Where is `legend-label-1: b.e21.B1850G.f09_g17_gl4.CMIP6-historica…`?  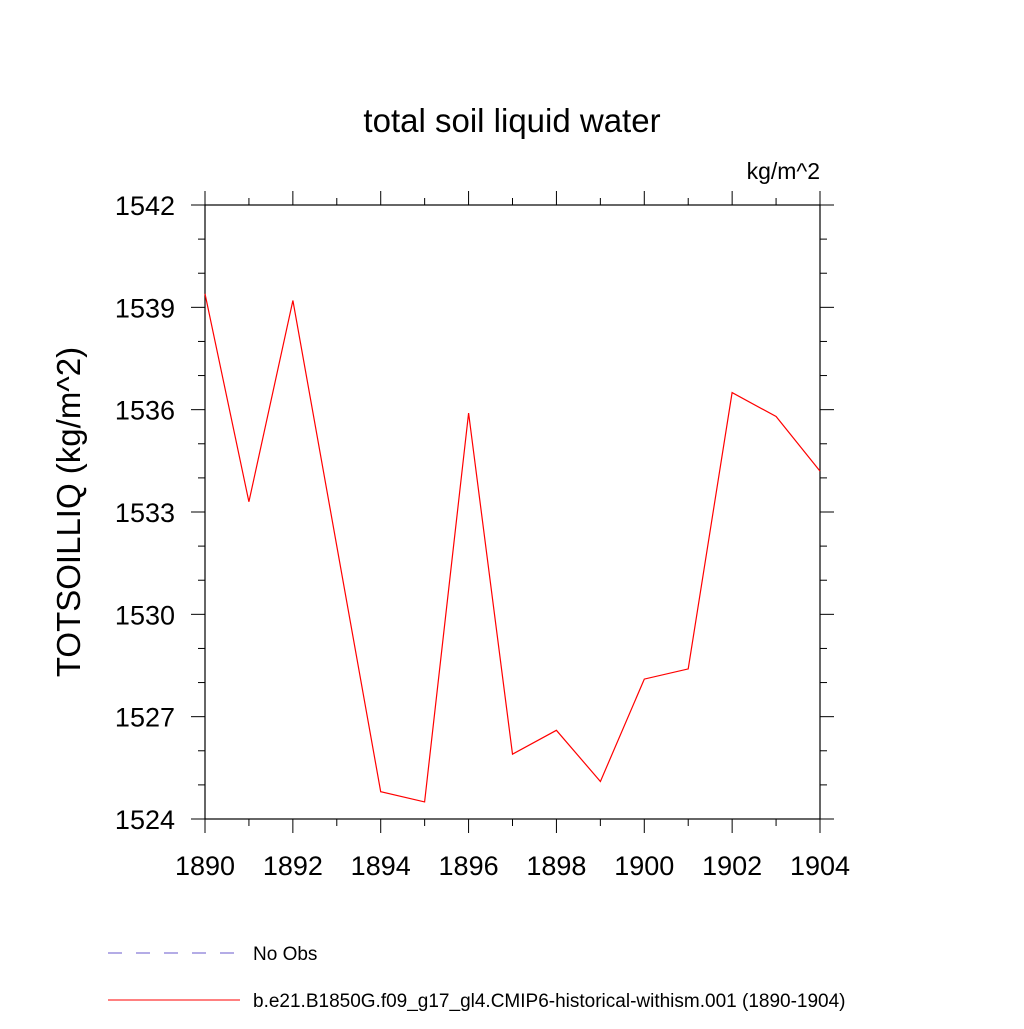 legend-label-1: b.e21.B1850G.f09_g17_gl4.CMIP6-historica… is located at coordinates (549, 1001).